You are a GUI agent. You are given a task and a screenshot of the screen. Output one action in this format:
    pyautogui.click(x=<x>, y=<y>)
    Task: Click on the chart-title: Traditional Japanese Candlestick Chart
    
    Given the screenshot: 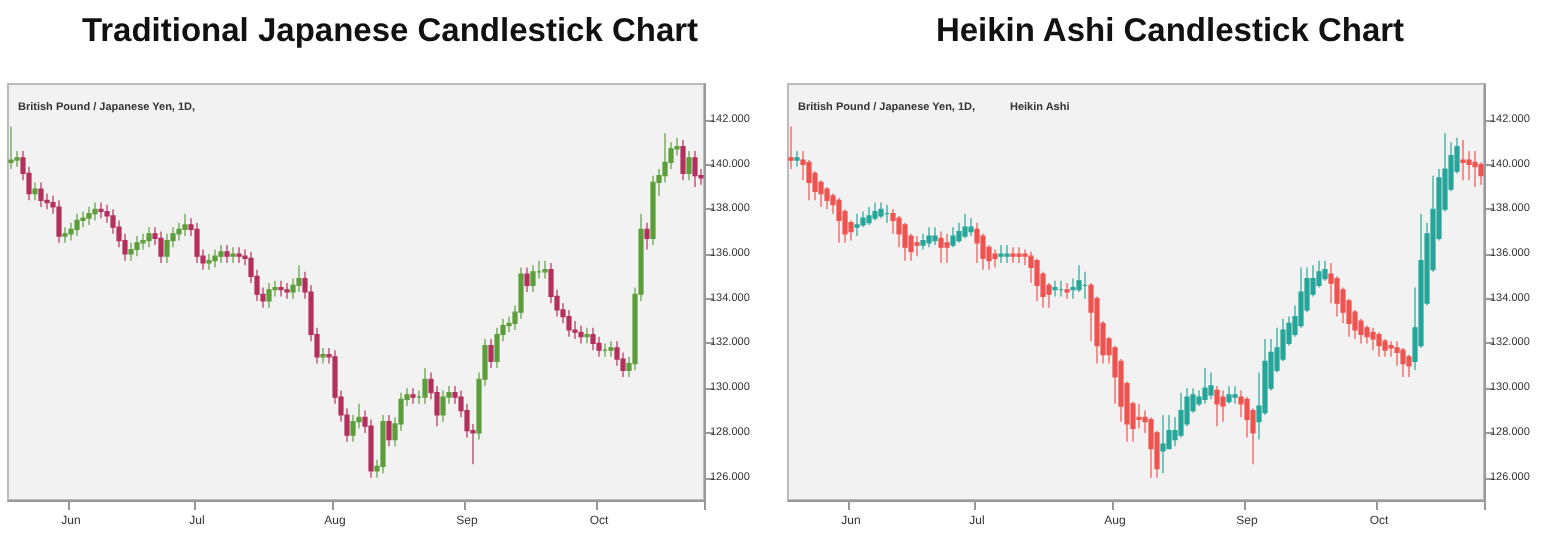 What is the action you would take?
    pyautogui.click(x=390, y=31)
    